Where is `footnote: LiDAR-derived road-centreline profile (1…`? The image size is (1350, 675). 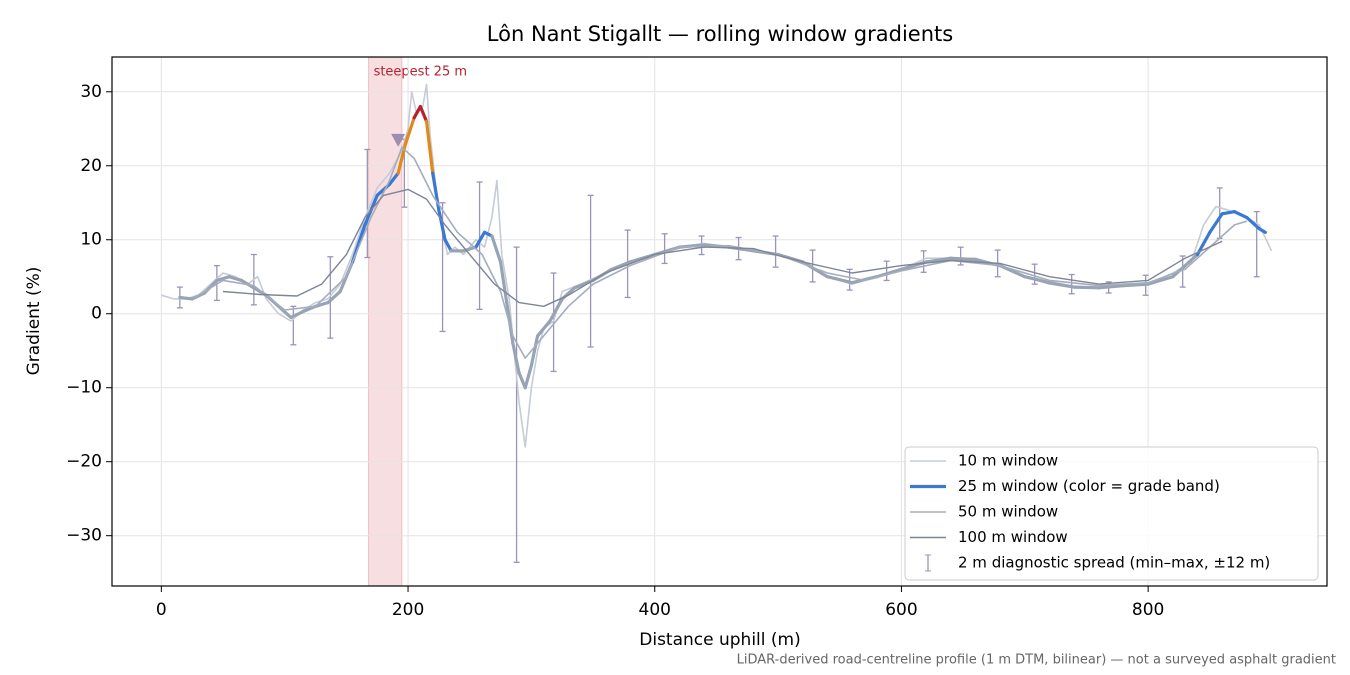 footnote: LiDAR-derived road-centreline profile (1… is located at coordinates (1036, 660).